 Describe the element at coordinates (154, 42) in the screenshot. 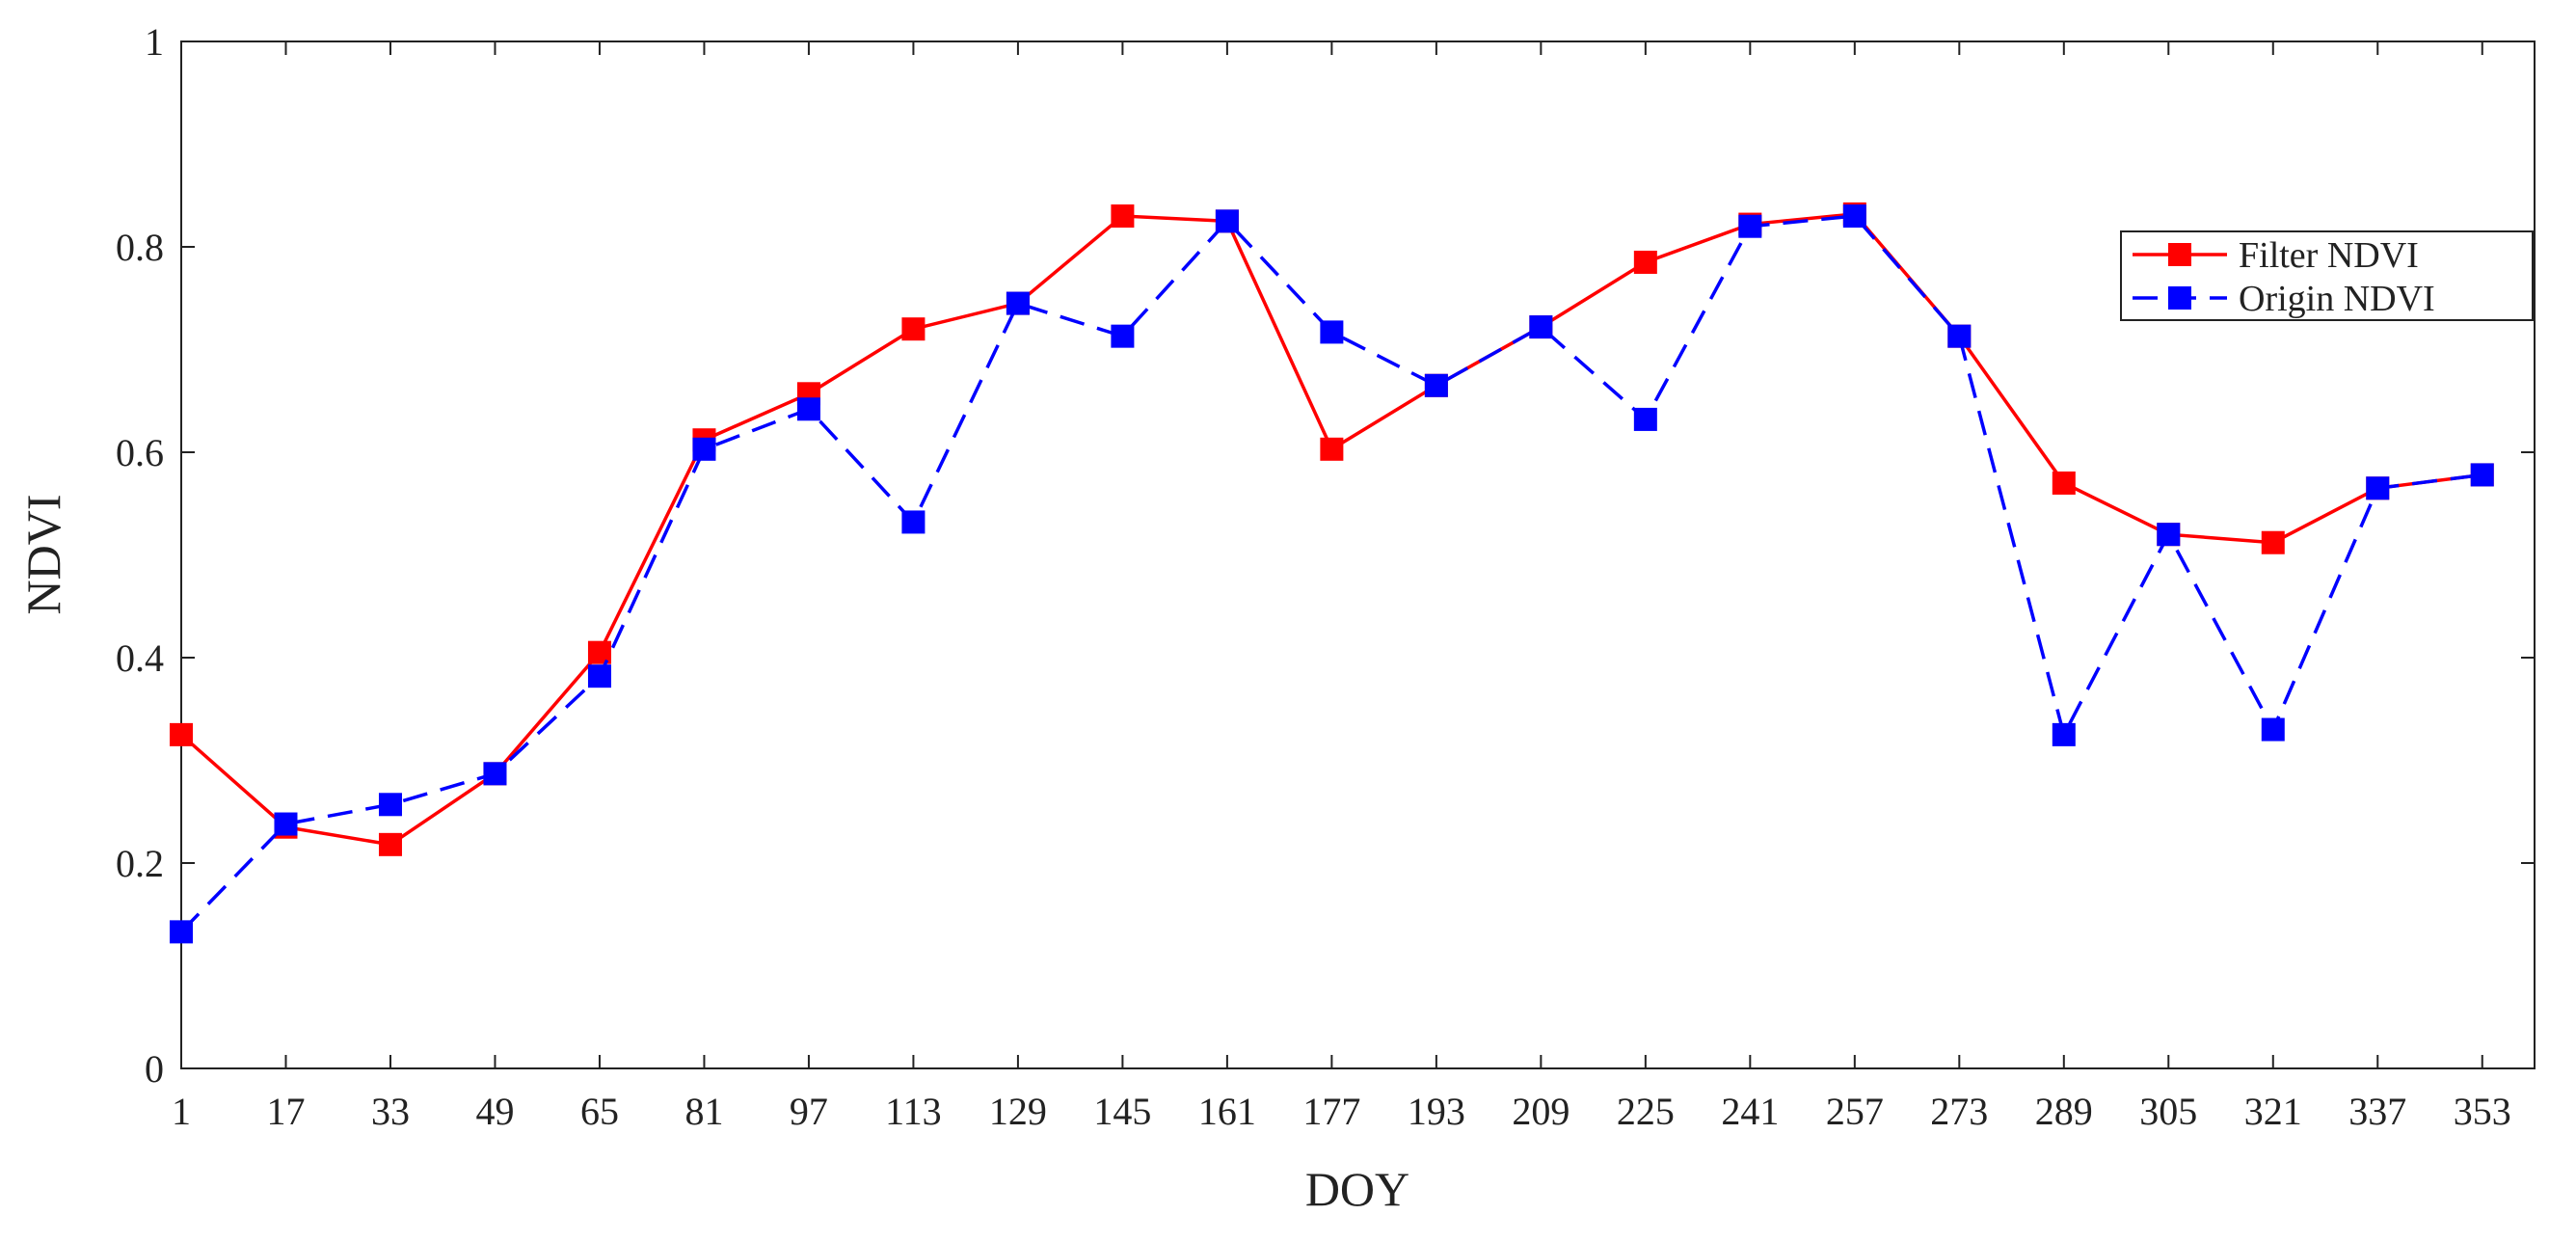

I see `y-tick-label: 1` at that location.